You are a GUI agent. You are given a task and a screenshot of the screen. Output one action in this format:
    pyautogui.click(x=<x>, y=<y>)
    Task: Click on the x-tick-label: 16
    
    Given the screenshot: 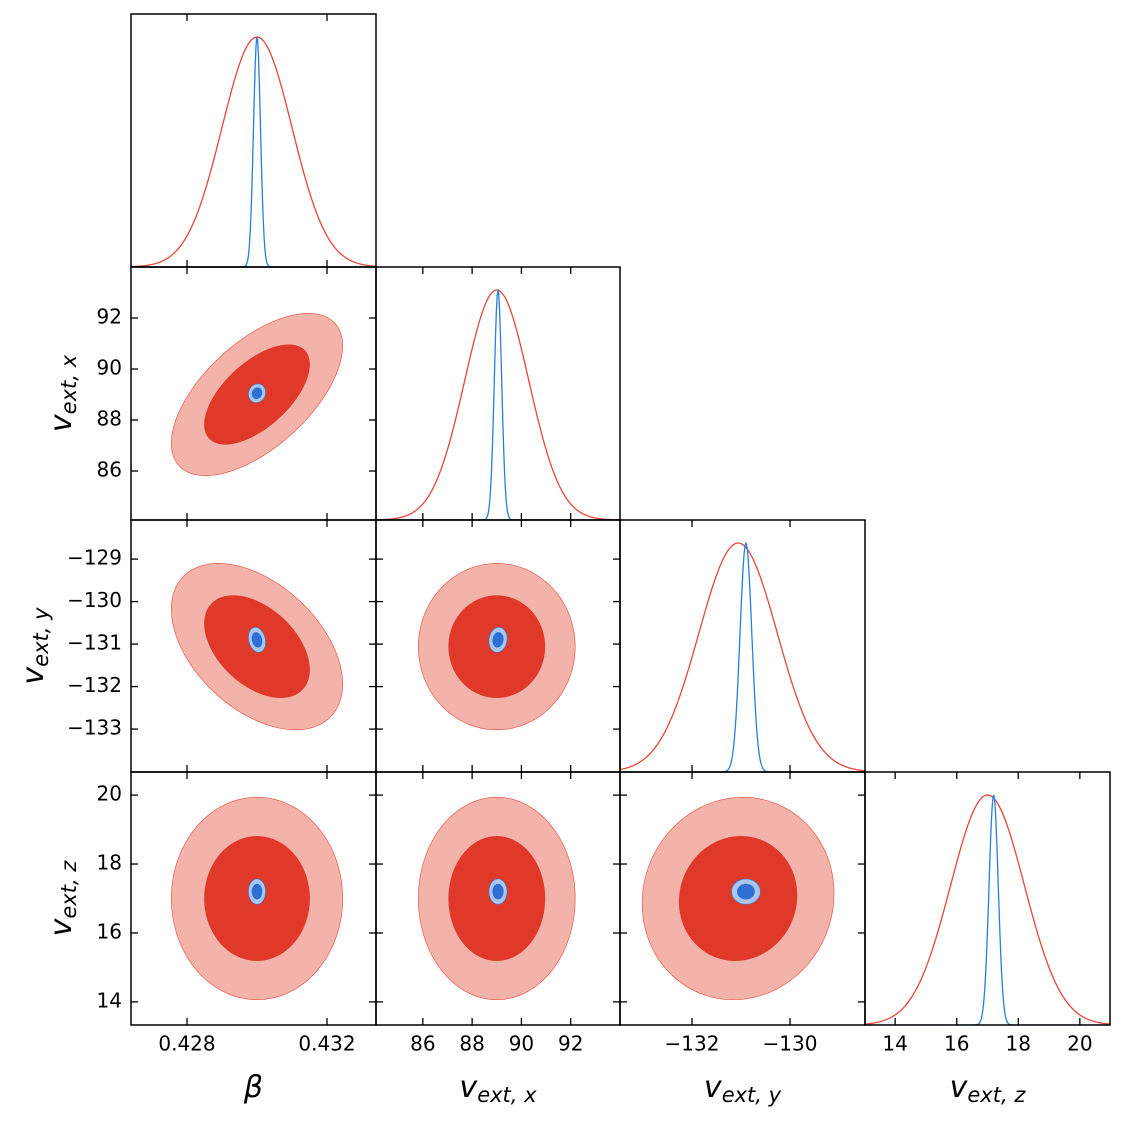 What is the action you would take?
    pyautogui.click(x=956, y=1044)
    